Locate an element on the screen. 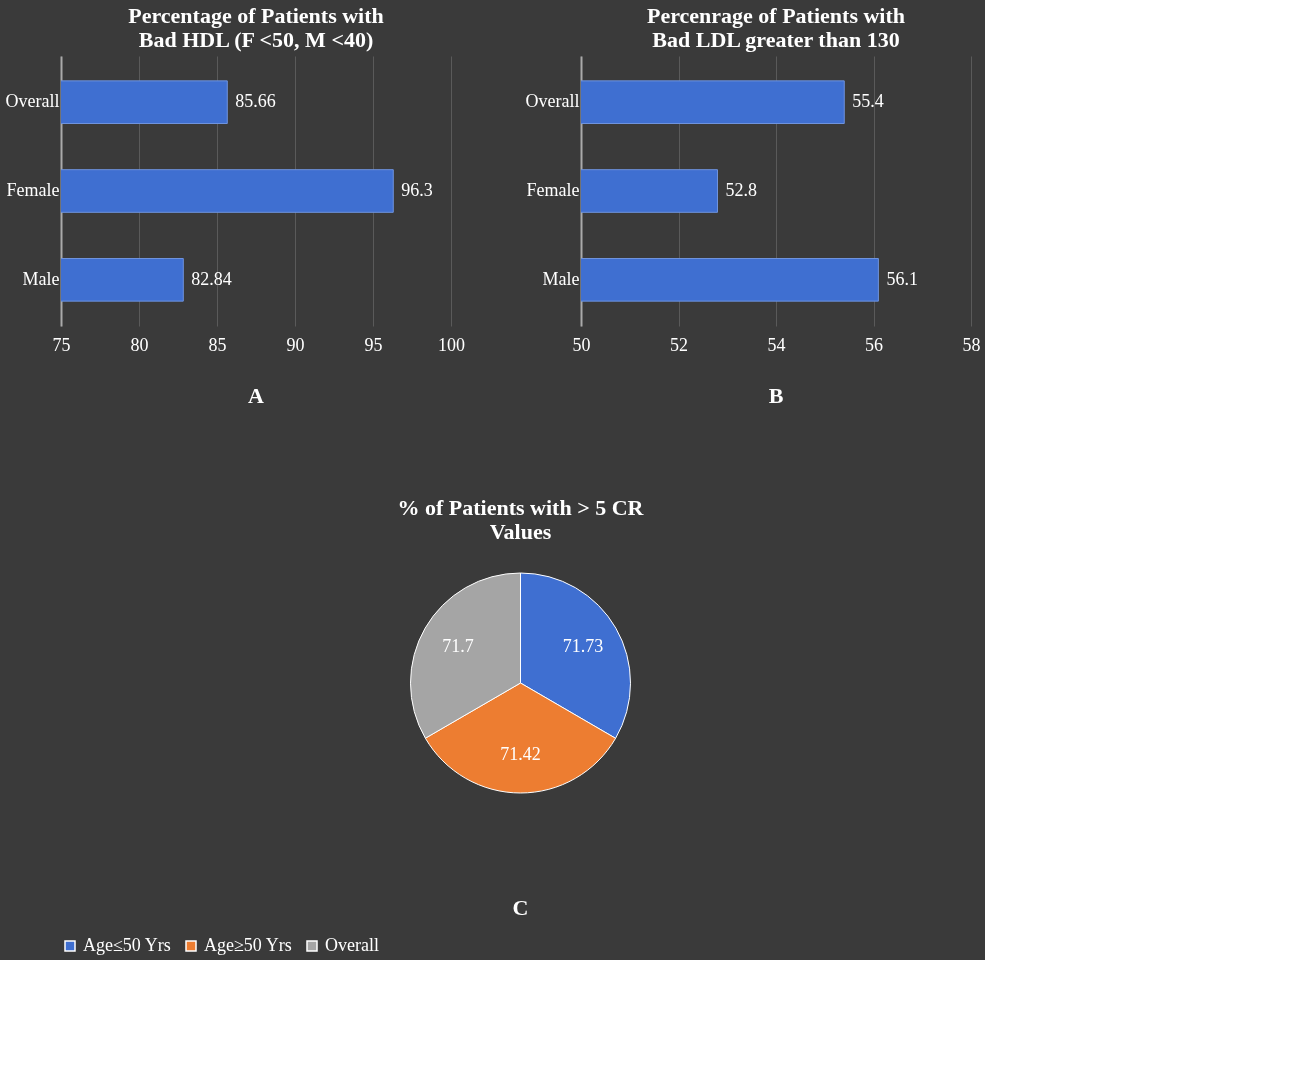 Image resolution: width=1293 pixels, height=1085 pixels. legend-label: Age≤50 Yrs is located at coordinates (127, 945).